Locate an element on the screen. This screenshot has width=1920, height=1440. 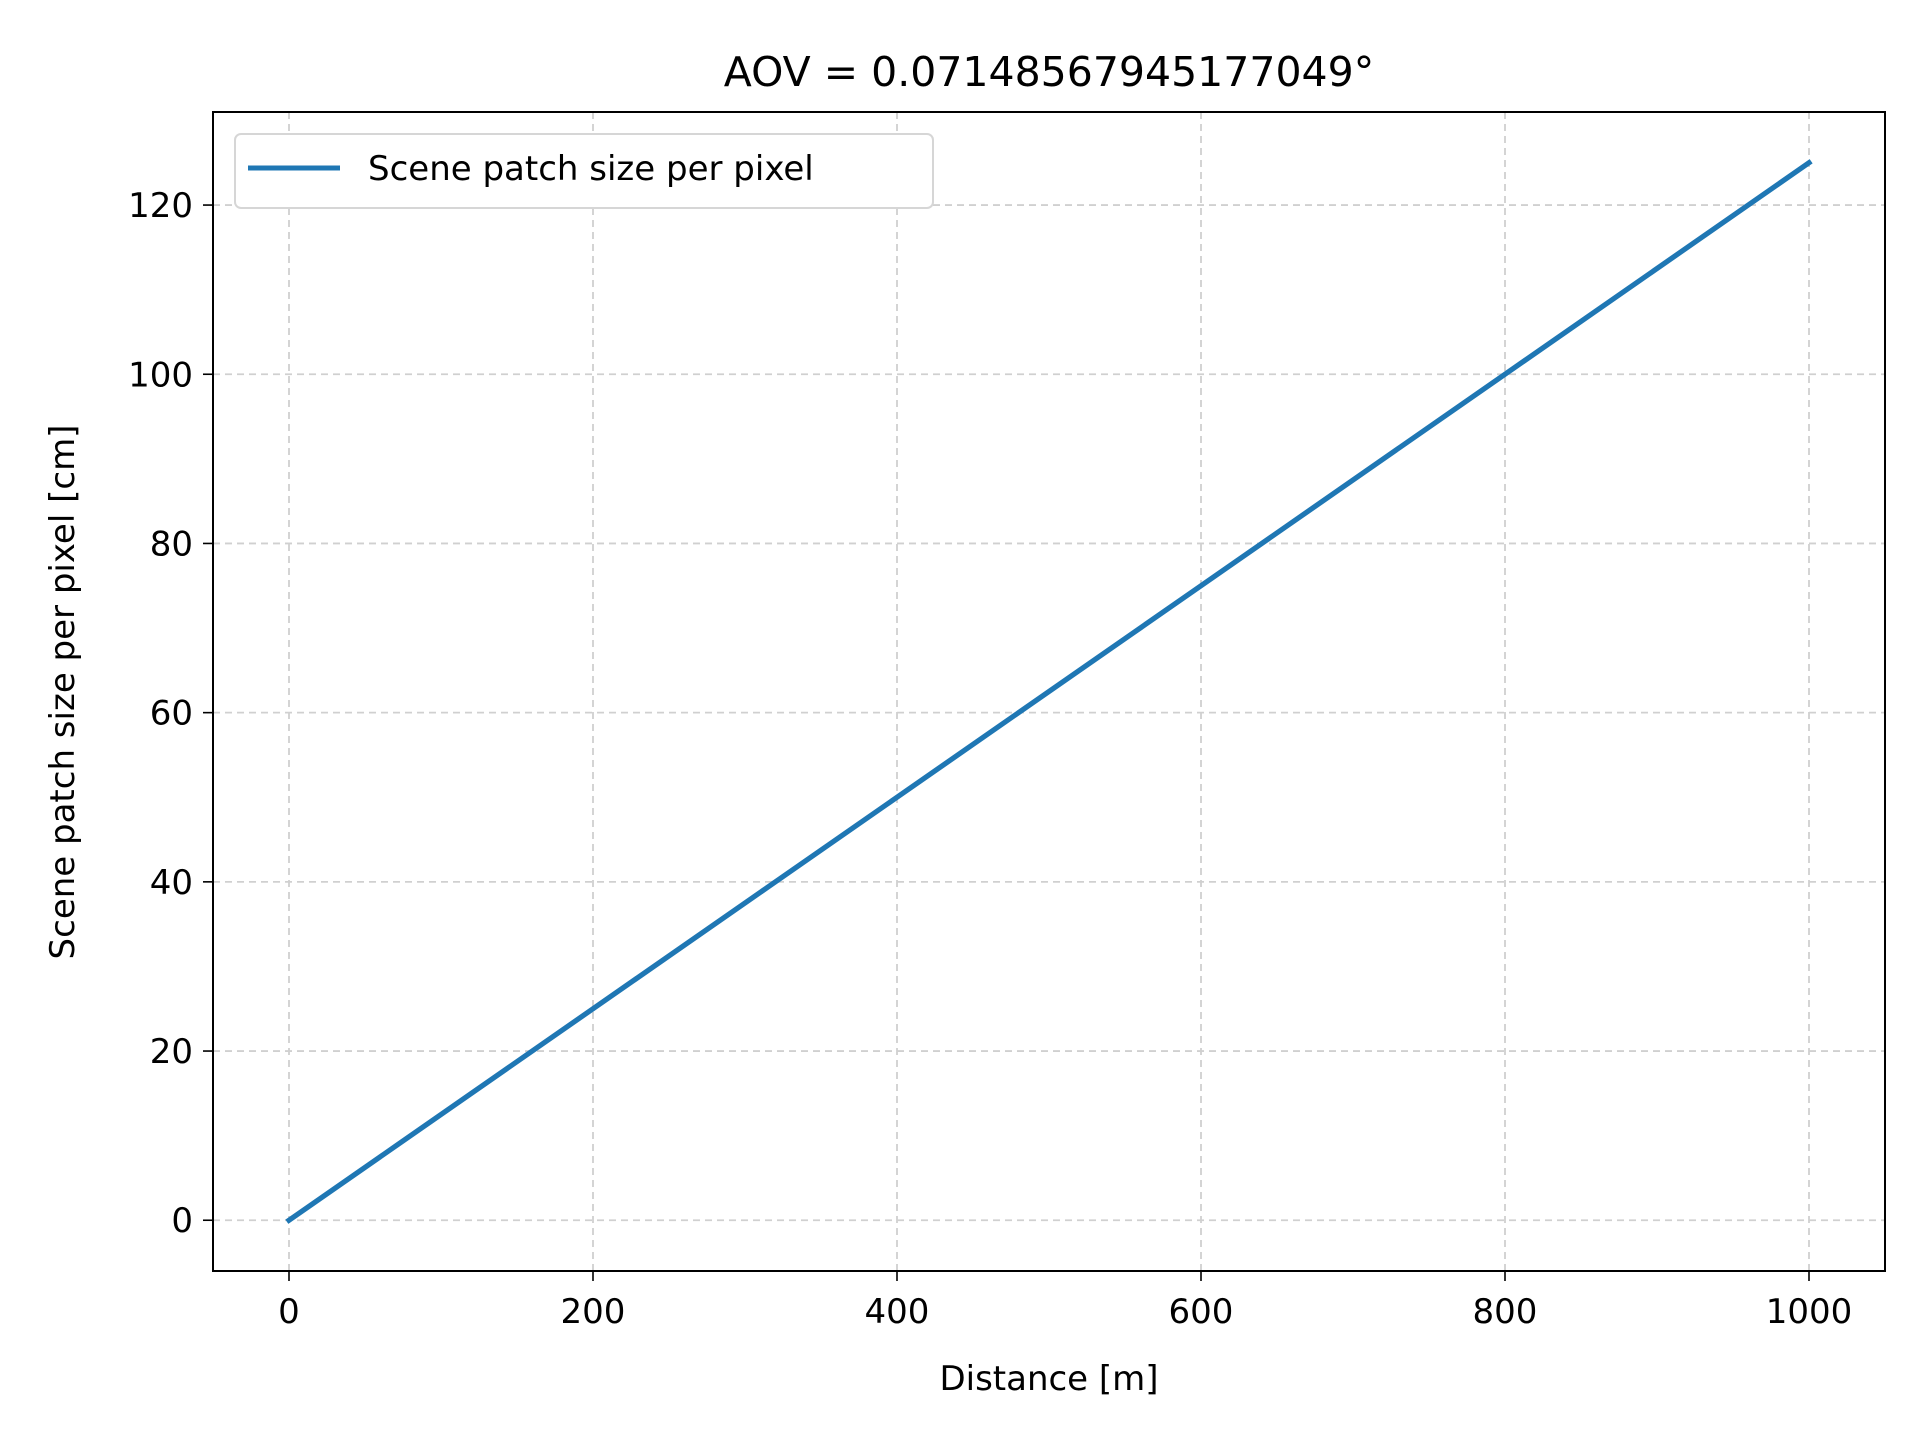
y-axis-ticks: 0 20 40 60 80 100 120 is located at coordinates (170, 713).